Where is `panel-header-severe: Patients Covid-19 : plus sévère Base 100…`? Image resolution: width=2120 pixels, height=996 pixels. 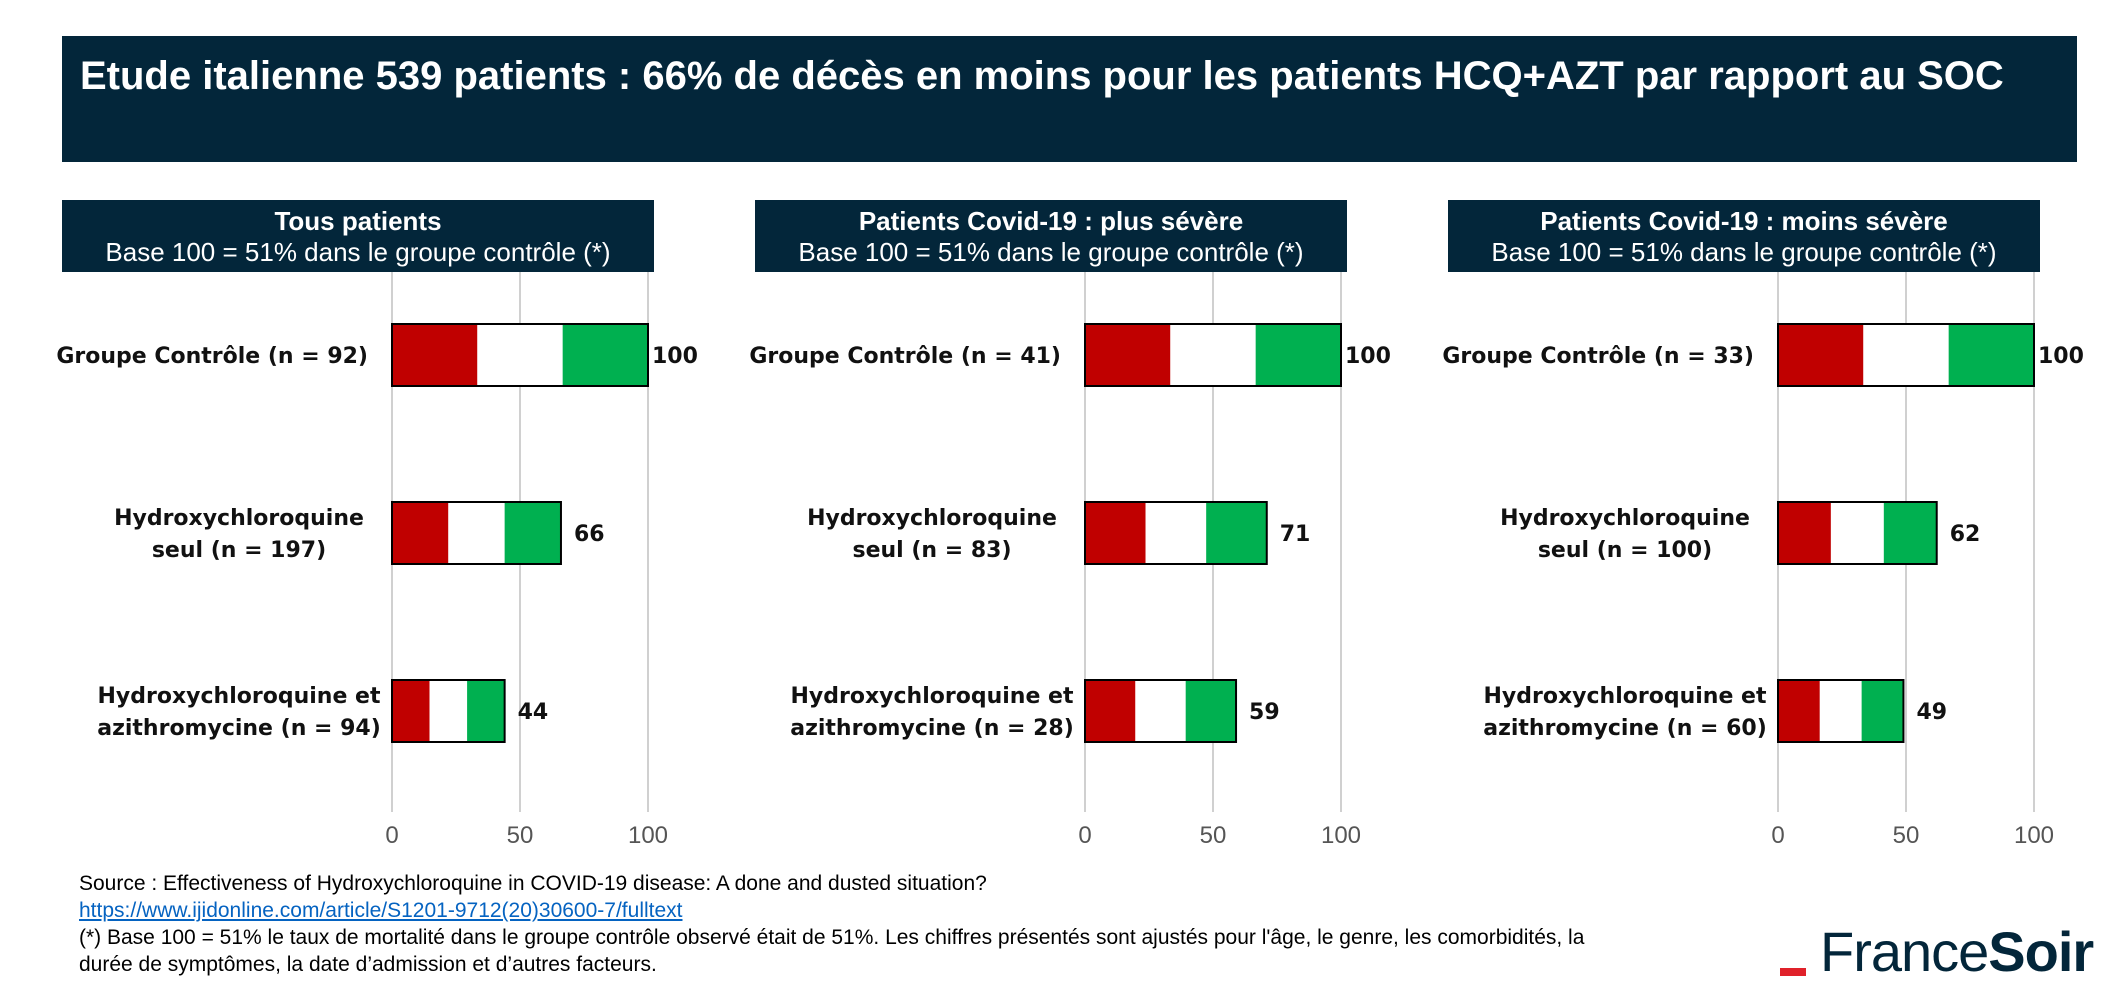 panel-header-severe: Patients Covid-19 : plus sévère Base 100… is located at coordinates (1051, 236).